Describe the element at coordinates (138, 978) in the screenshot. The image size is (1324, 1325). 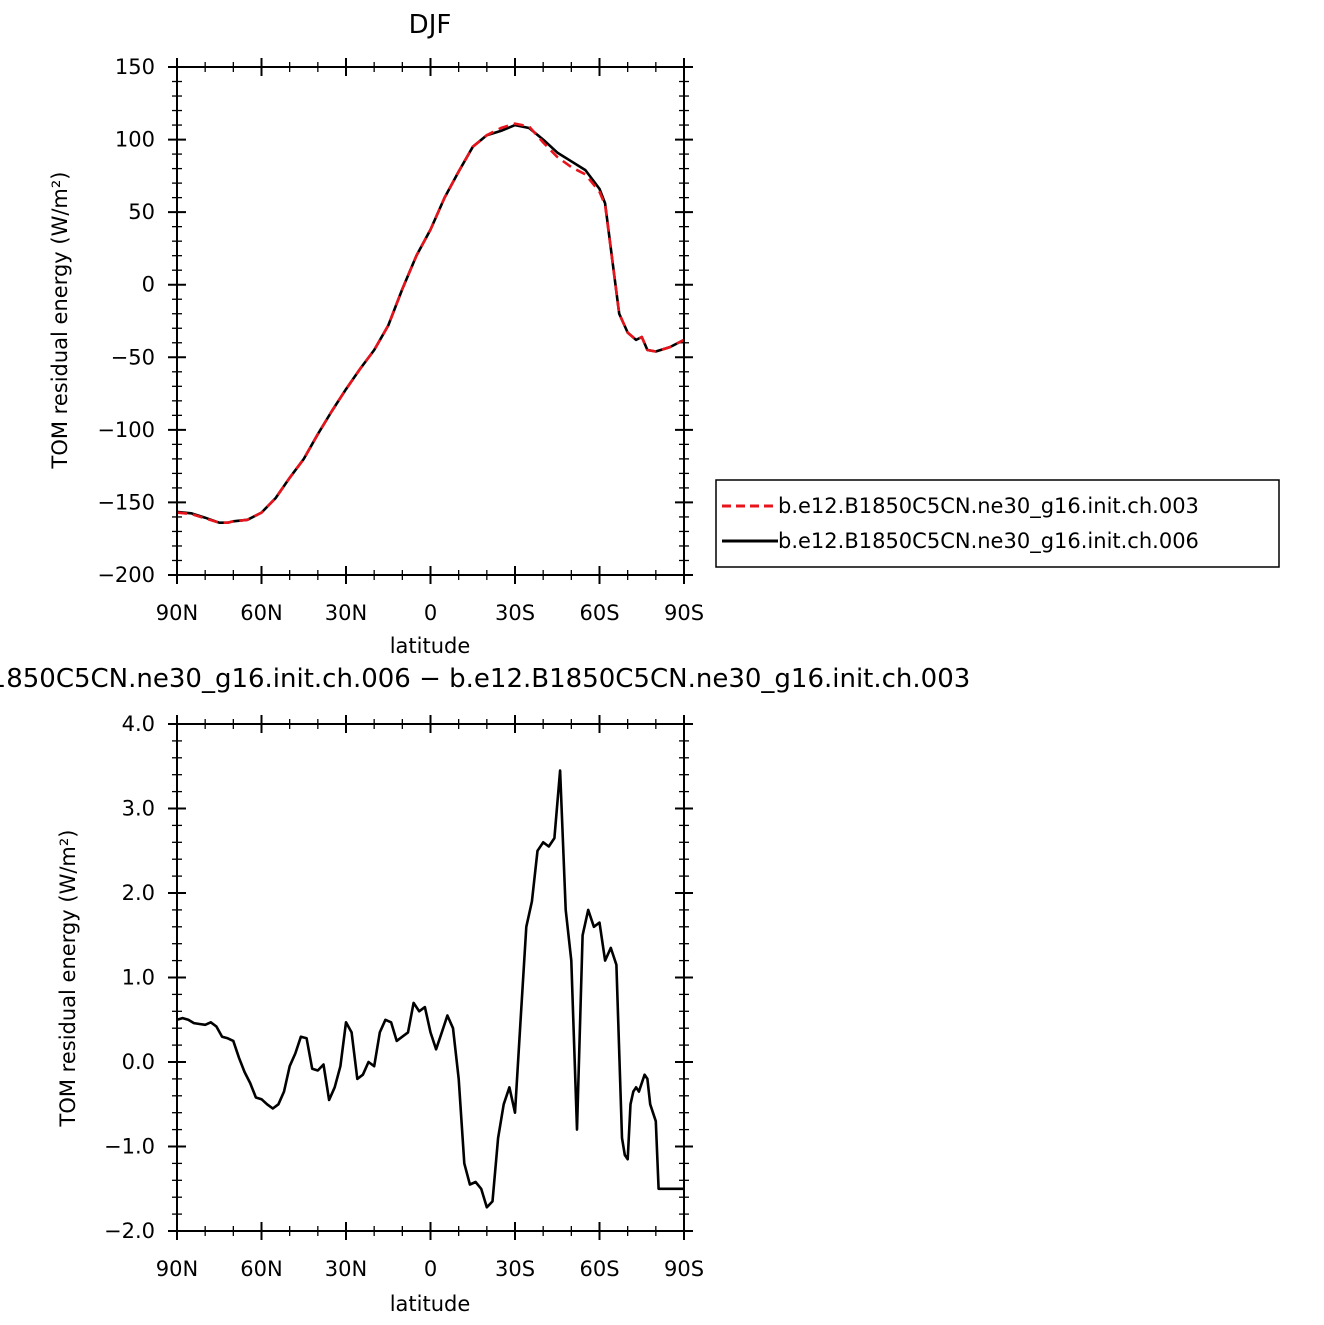
I see `y-tick-label: 1.0` at that location.